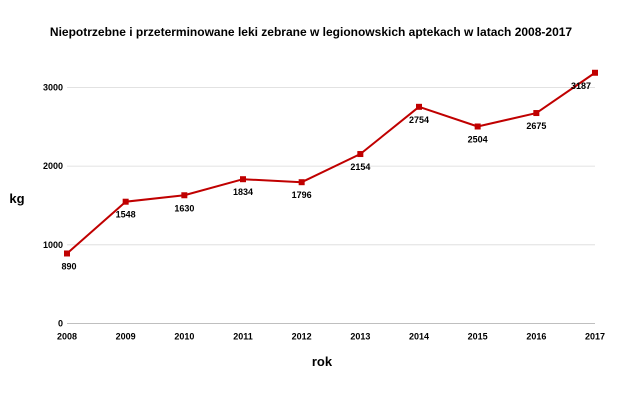 This screenshot has width=620, height=413. Describe the element at coordinates (16, 198) in the screenshot. I see `y-axis-label: kg` at that location.